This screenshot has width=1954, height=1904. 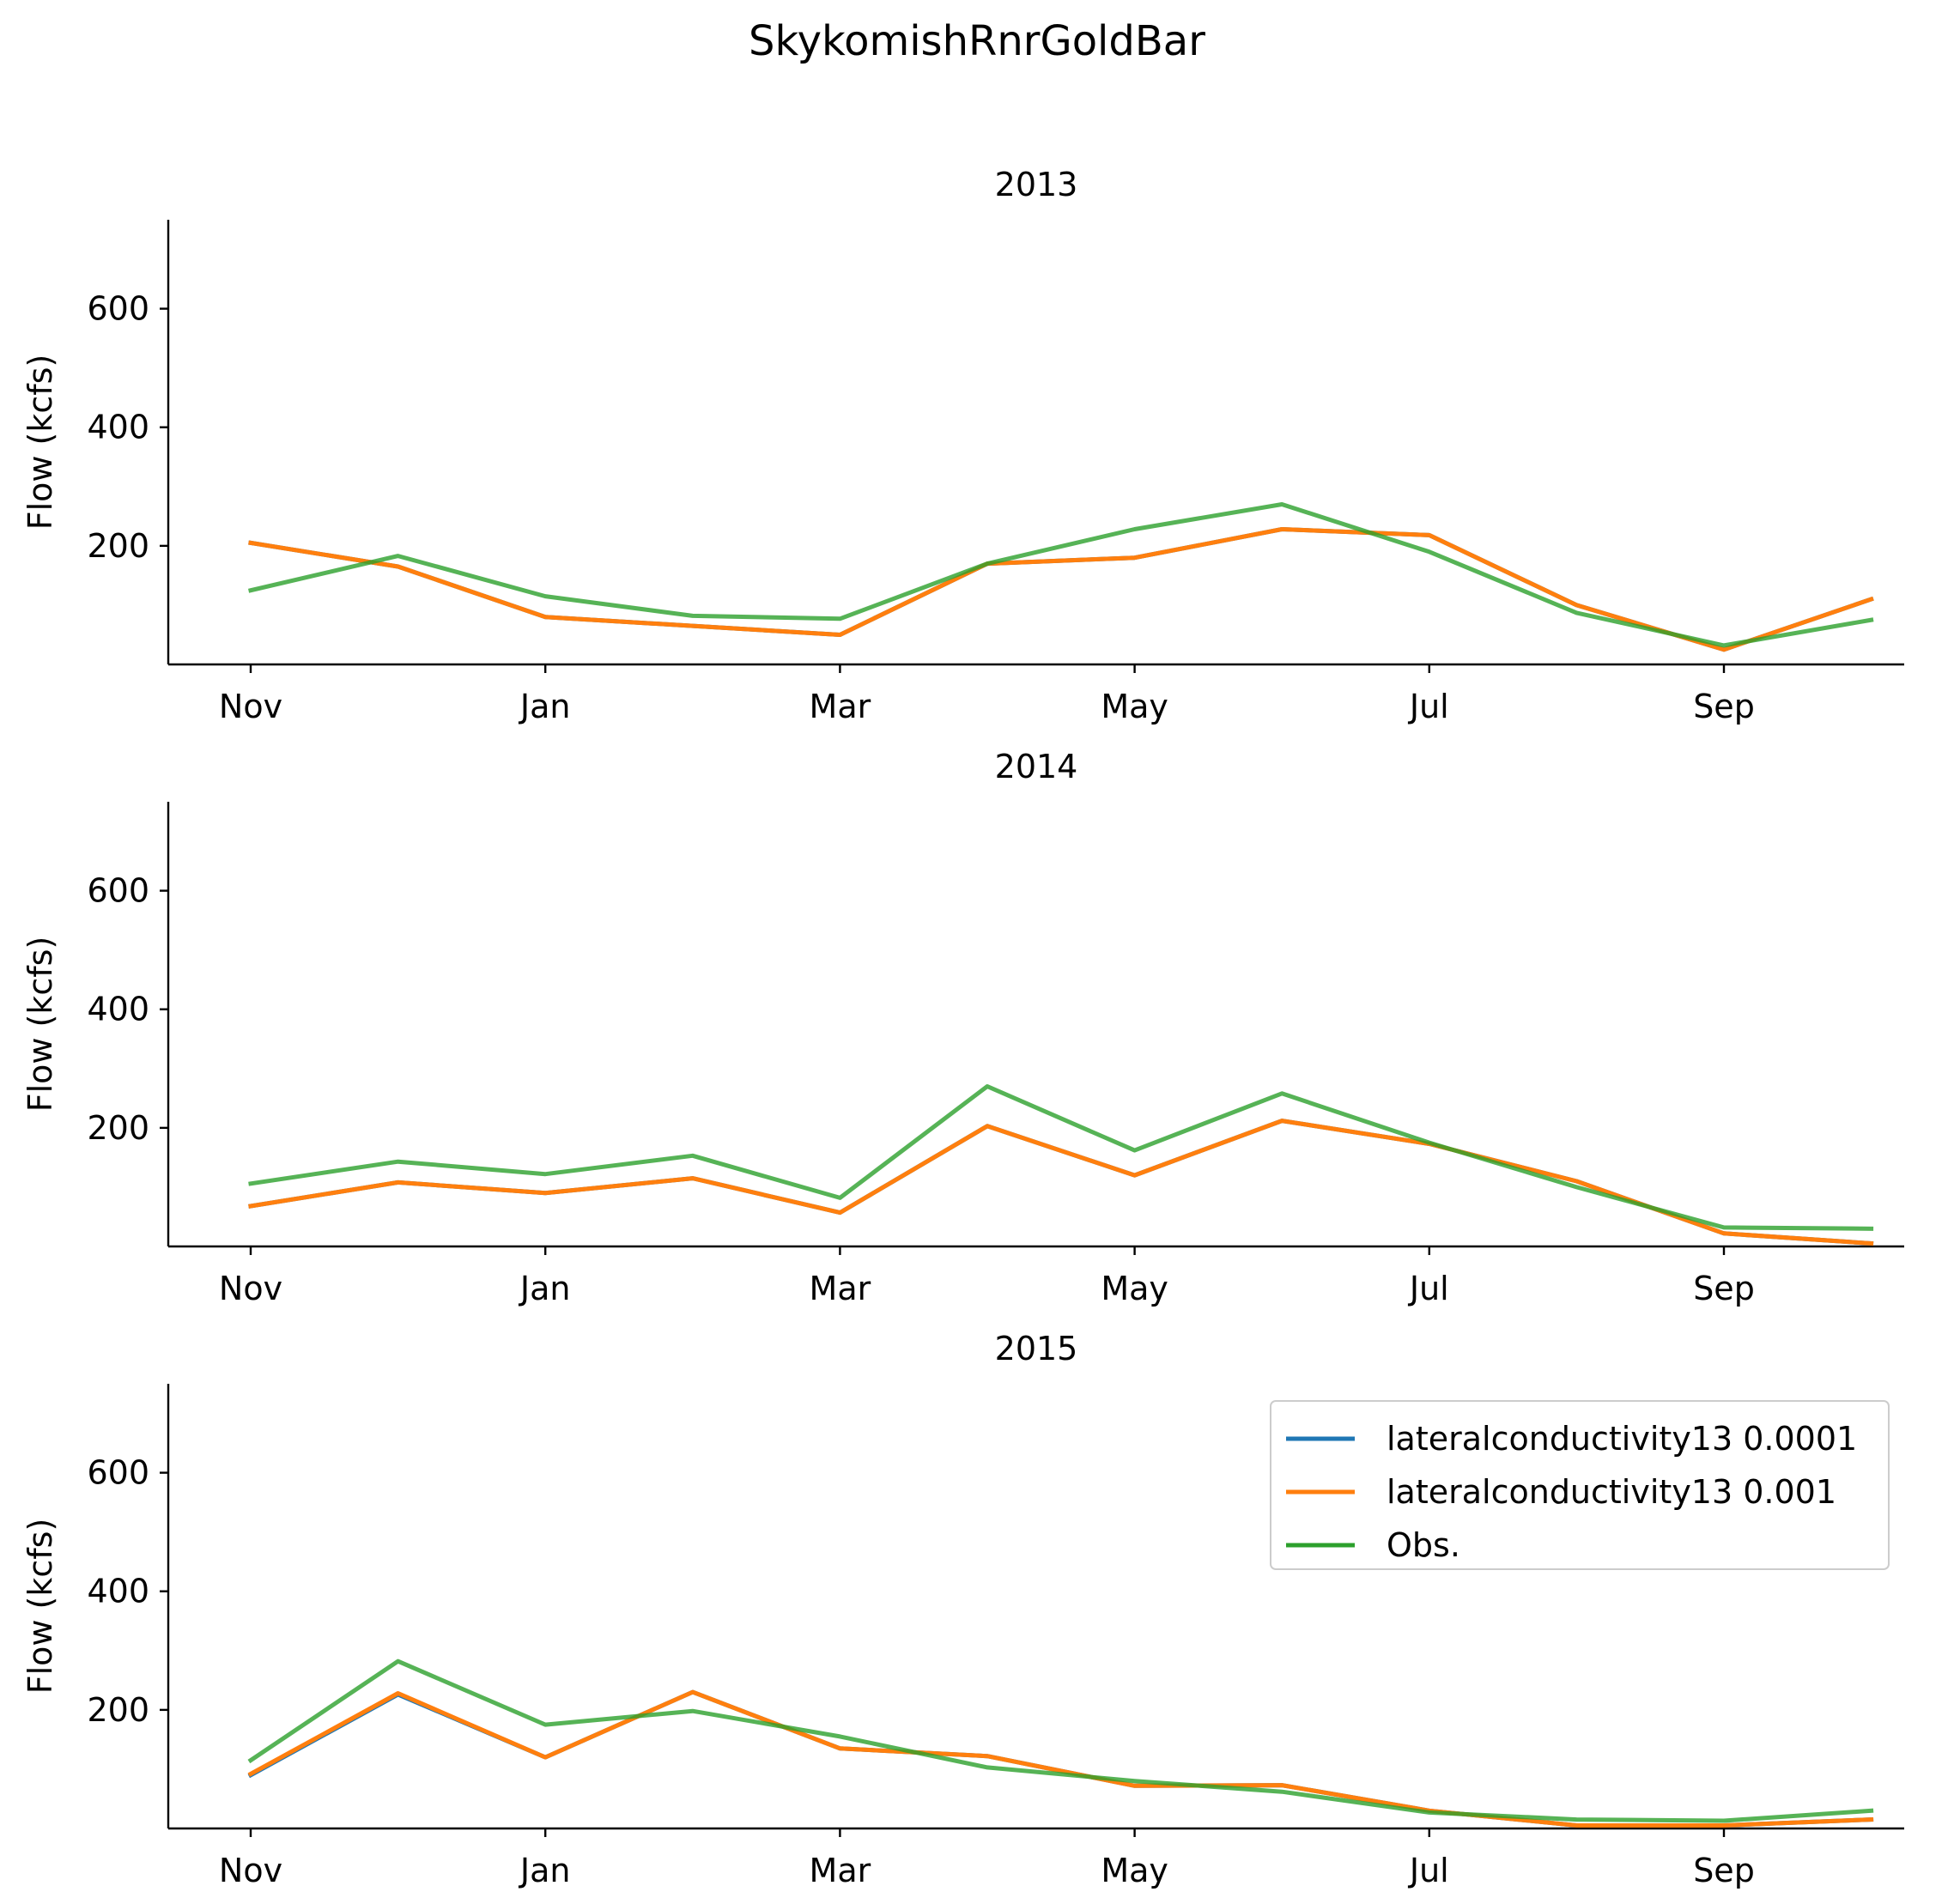 What do you see at coordinates (1036, 185) in the screenshot?
I see `panel-title: 2013` at bounding box center [1036, 185].